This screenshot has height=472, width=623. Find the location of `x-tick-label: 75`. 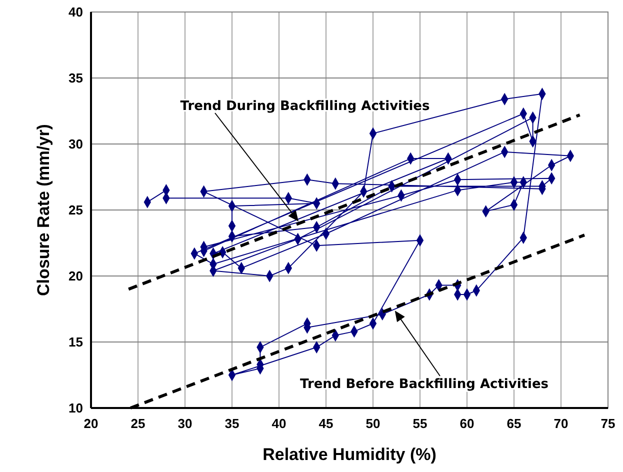

x-tick-label: 75 is located at coordinates (608, 423).